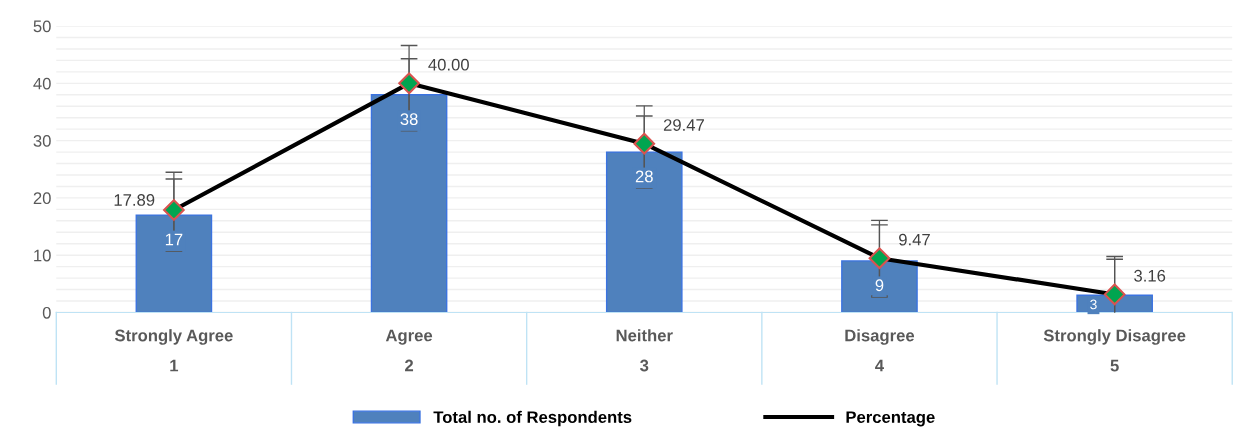 The width and height of the screenshot is (1251, 434). Describe the element at coordinates (683, 125) in the screenshot. I see `data-label: 29.47` at that location.